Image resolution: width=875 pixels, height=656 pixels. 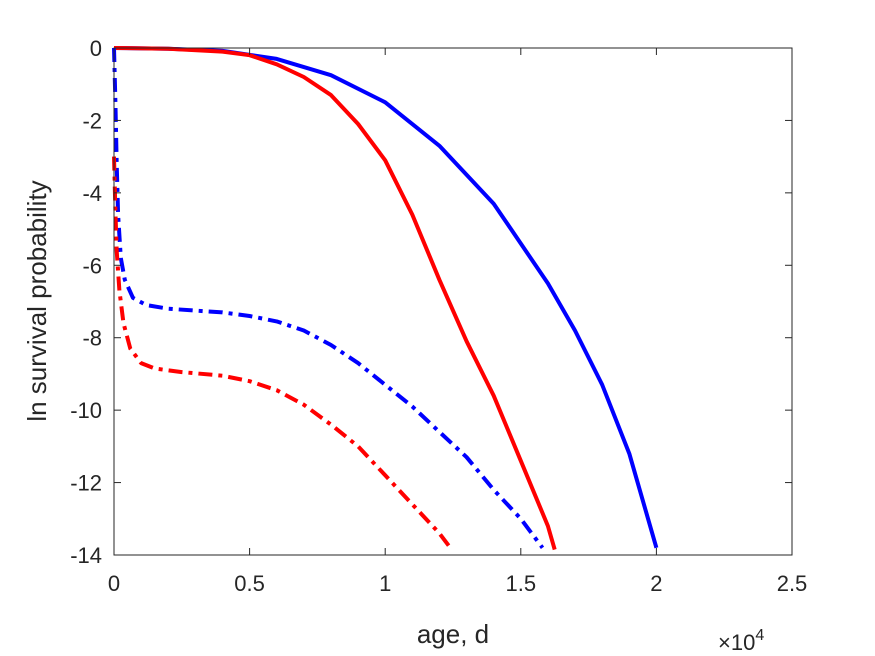 What do you see at coordinates (86, 410) in the screenshot?
I see `y-tick-label-5: -10` at bounding box center [86, 410].